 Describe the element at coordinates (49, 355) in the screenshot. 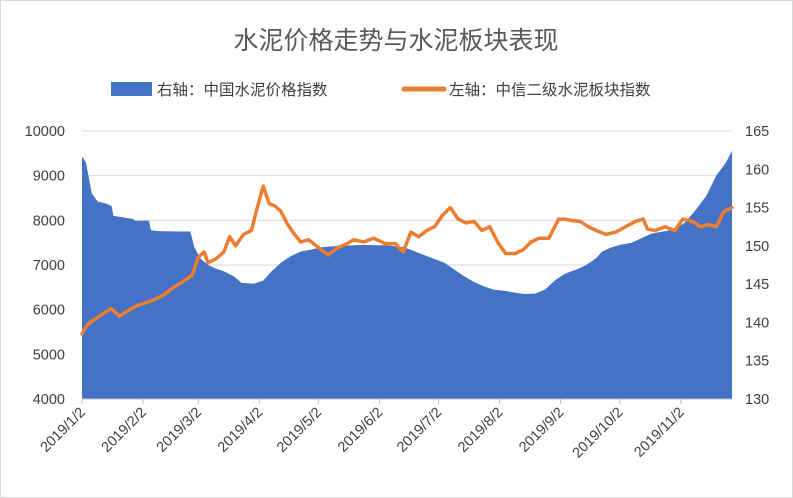

I see `left-tick-label-5000: 5000` at that location.